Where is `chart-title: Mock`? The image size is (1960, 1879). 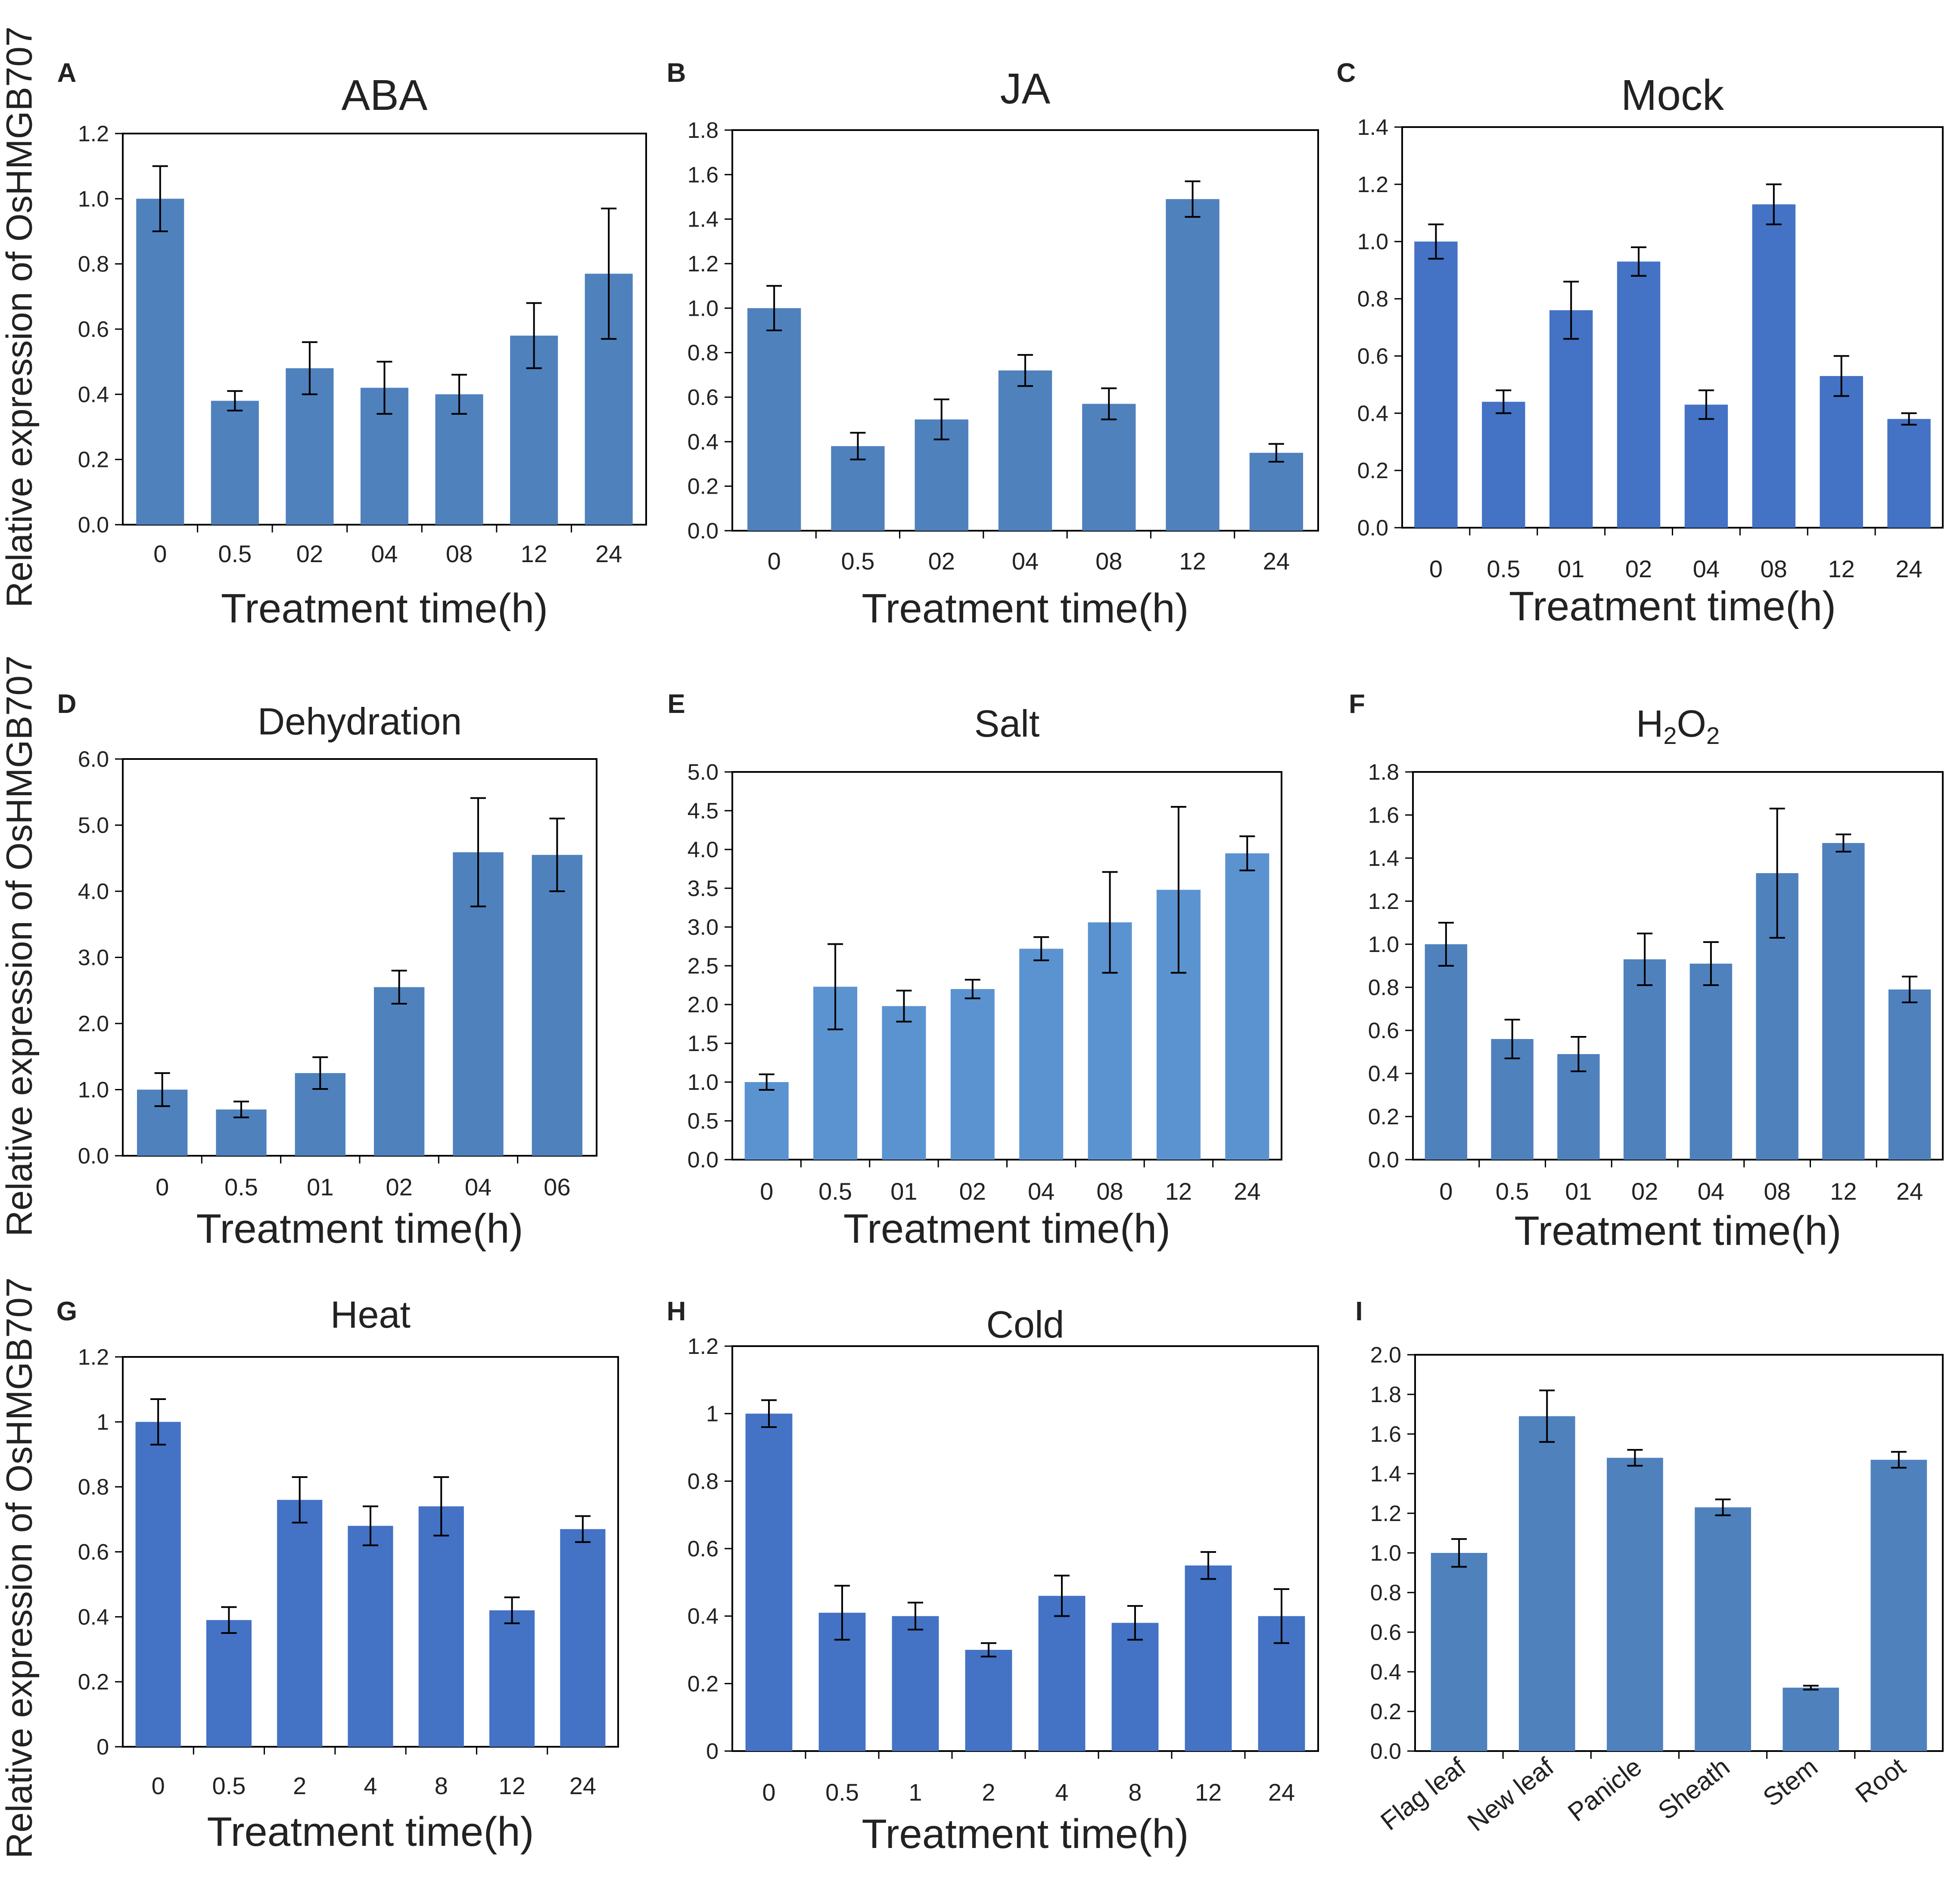 chart-title: Mock is located at coordinates (1673, 95).